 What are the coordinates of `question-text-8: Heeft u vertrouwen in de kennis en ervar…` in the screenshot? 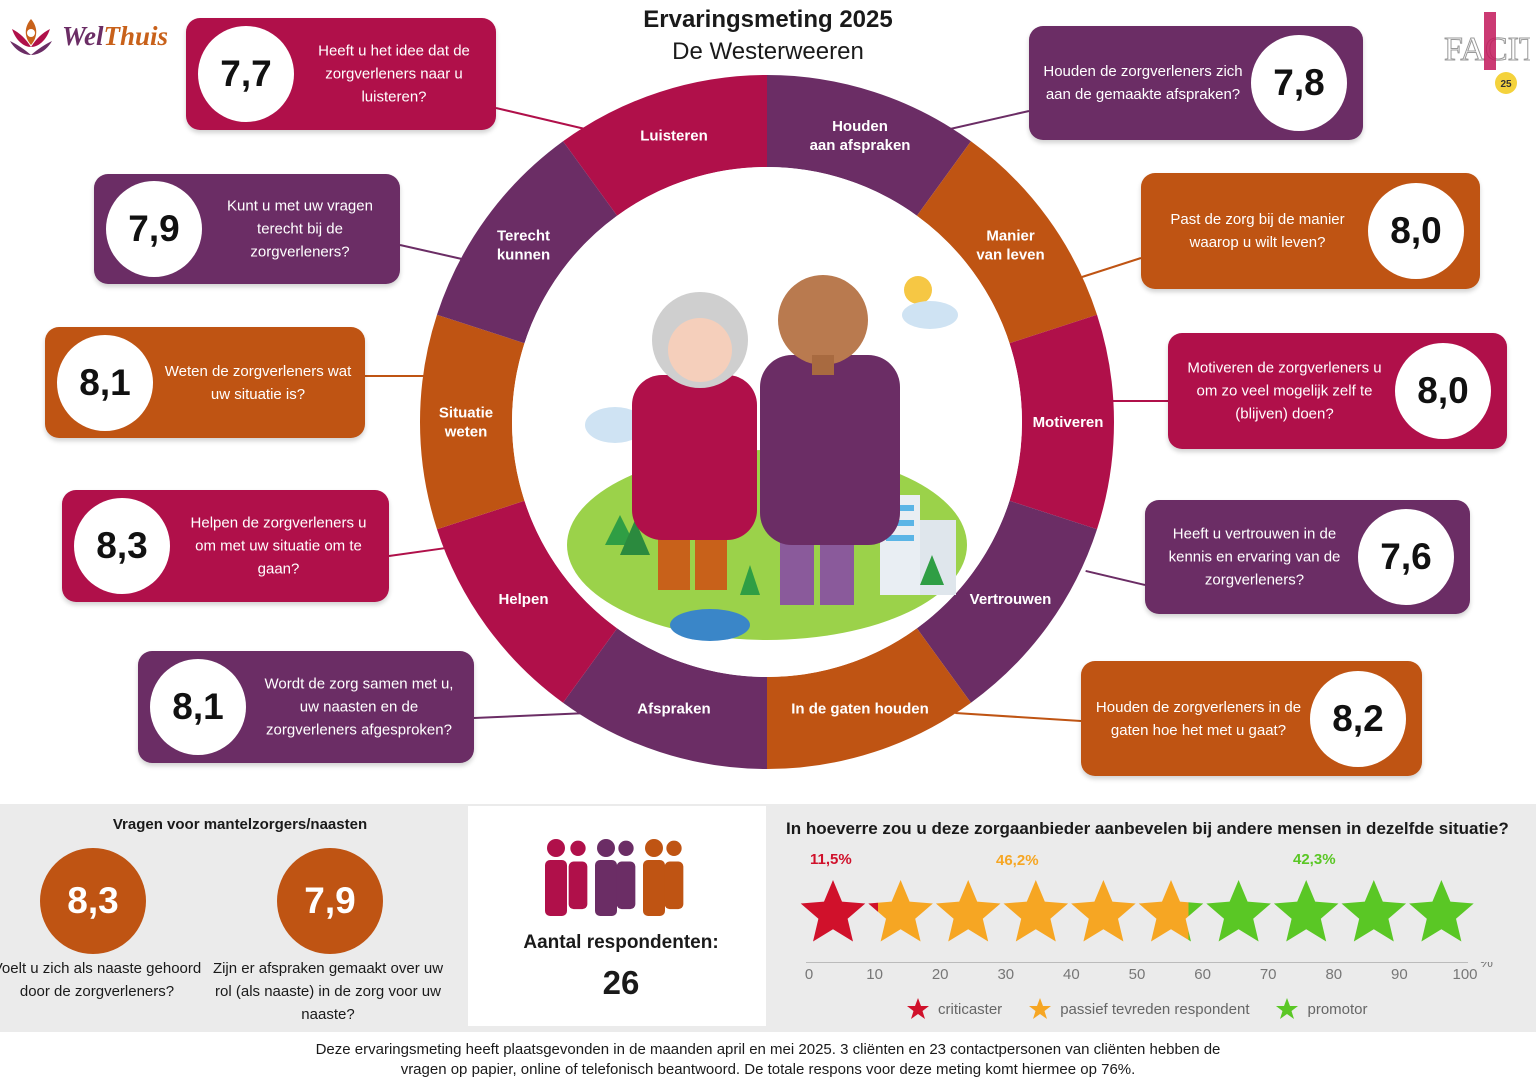 It's located at (1254, 557).